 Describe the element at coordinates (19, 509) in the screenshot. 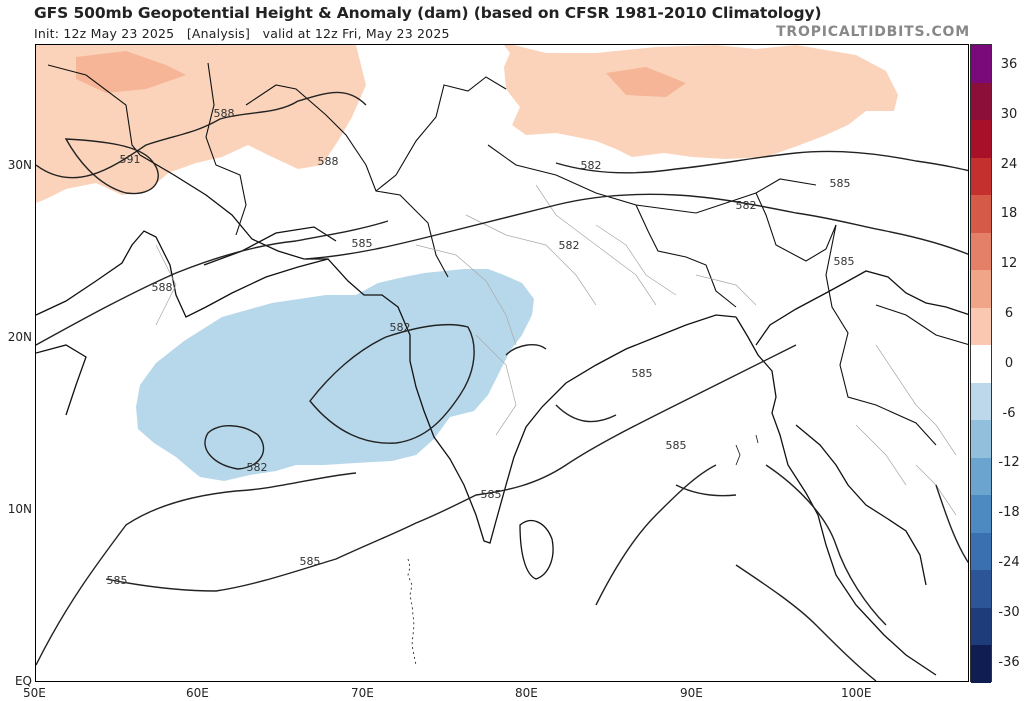

I see `lat-label: 10N` at that location.